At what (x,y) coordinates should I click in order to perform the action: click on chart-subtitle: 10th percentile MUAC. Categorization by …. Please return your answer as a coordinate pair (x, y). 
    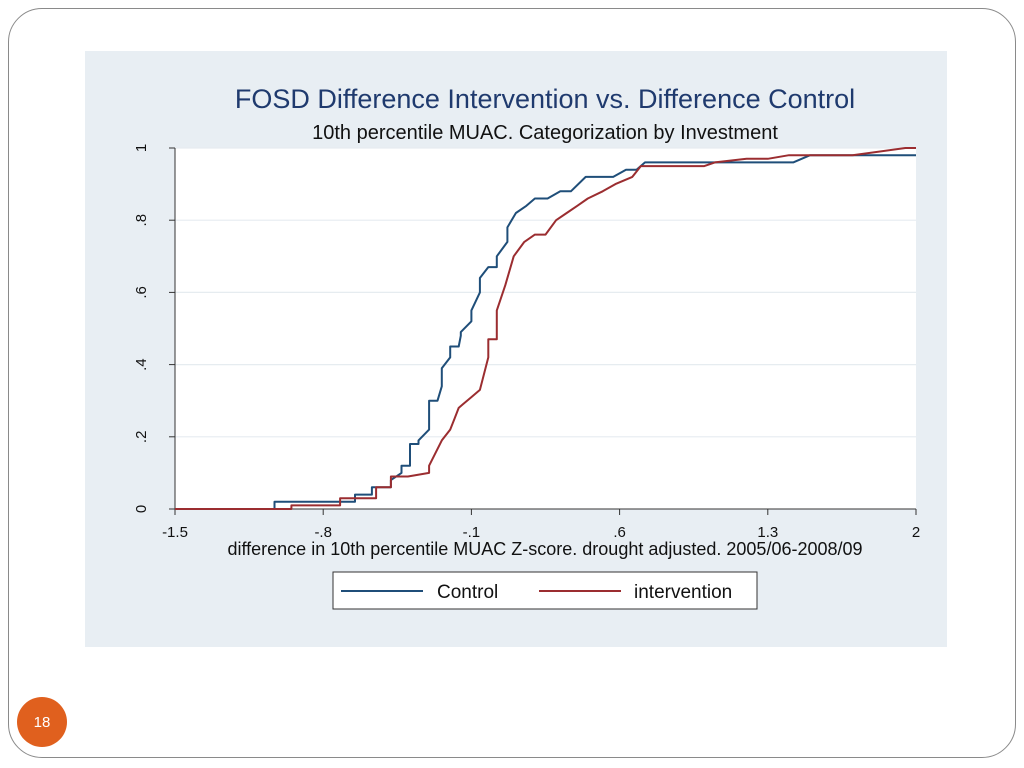
    Looking at the image, I should click on (545, 133).